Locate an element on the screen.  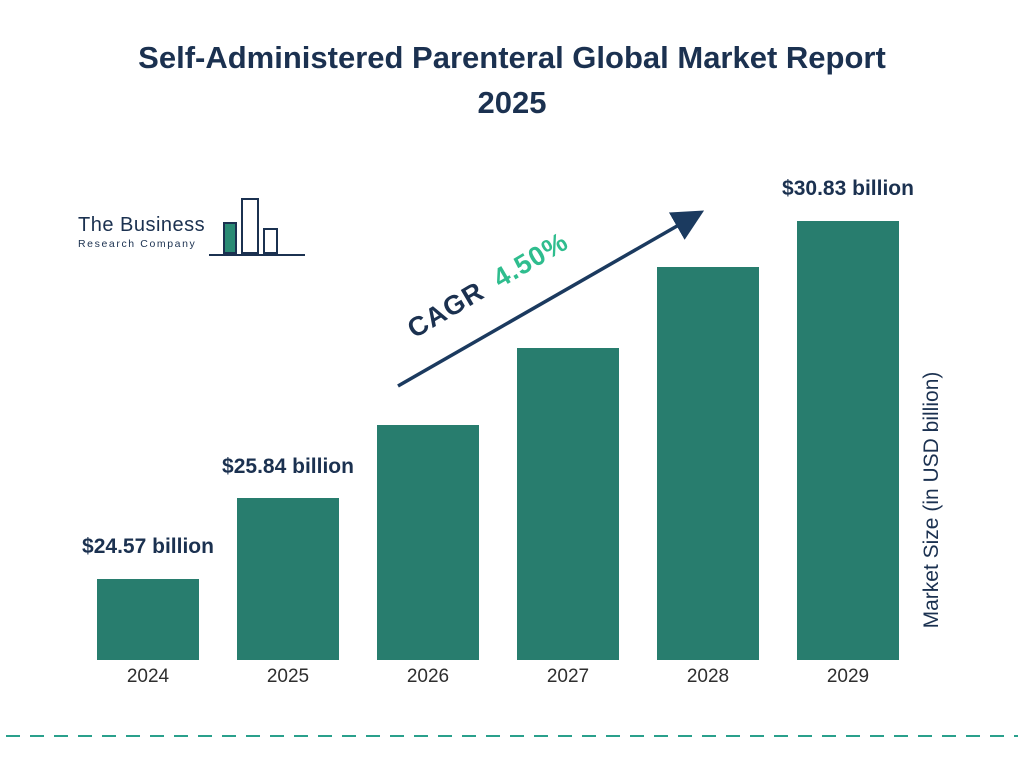
company-name: The Business is located at coordinates (142, 225).